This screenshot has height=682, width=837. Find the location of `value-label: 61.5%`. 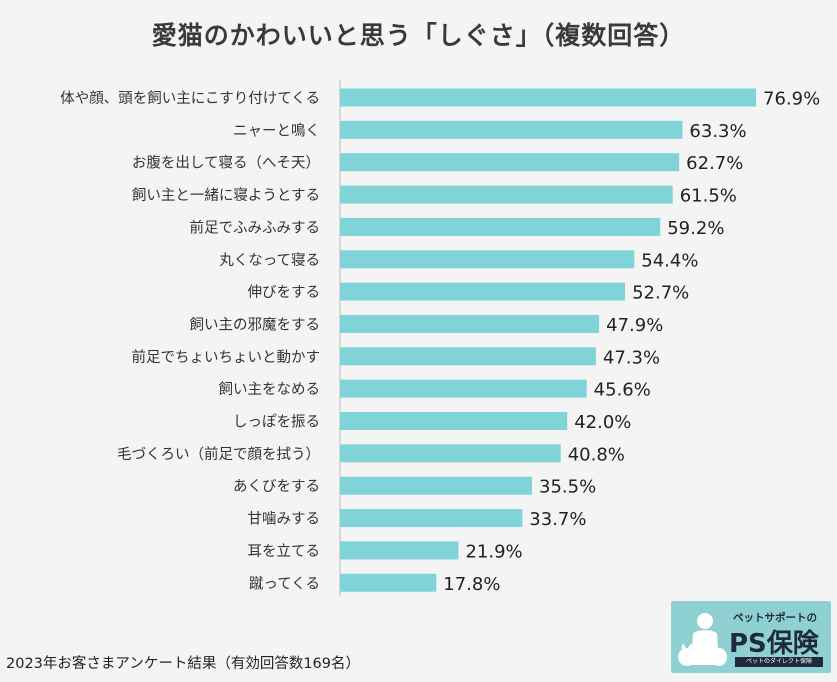

value-label: 61.5% is located at coordinates (708, 196).